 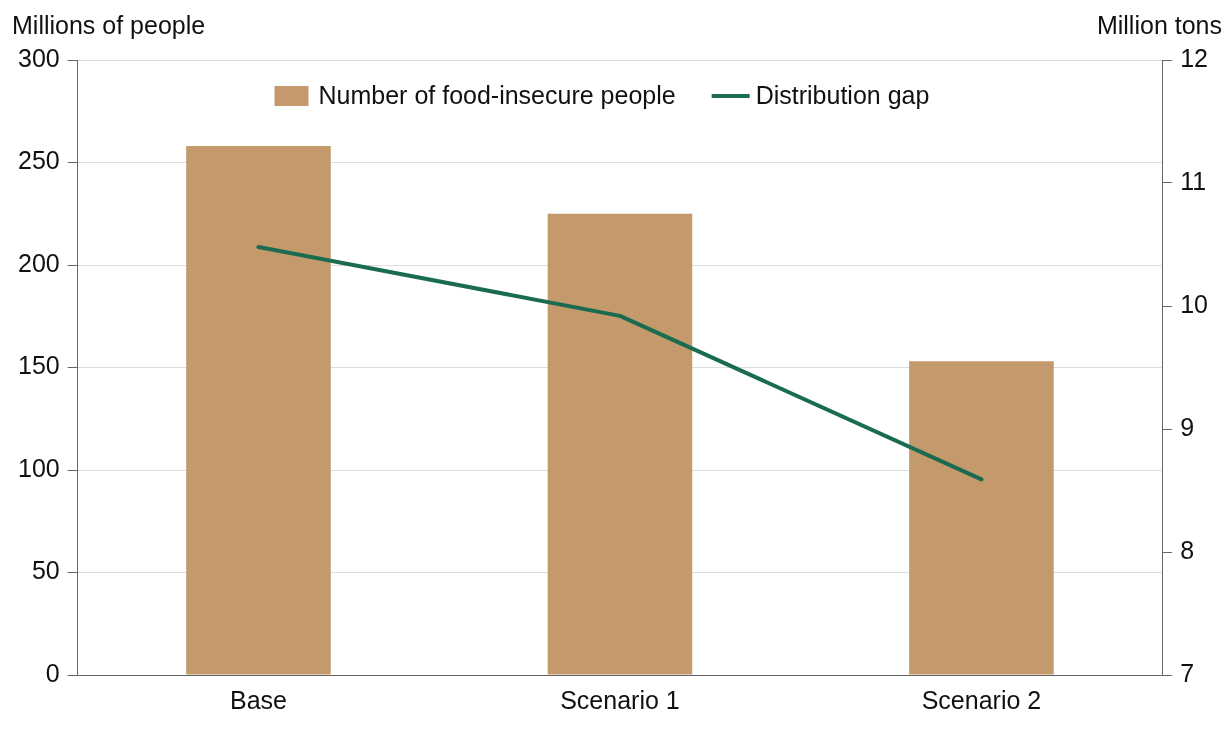 I want to click on legend-label: Distribution gap, so click(x=842, y=94).